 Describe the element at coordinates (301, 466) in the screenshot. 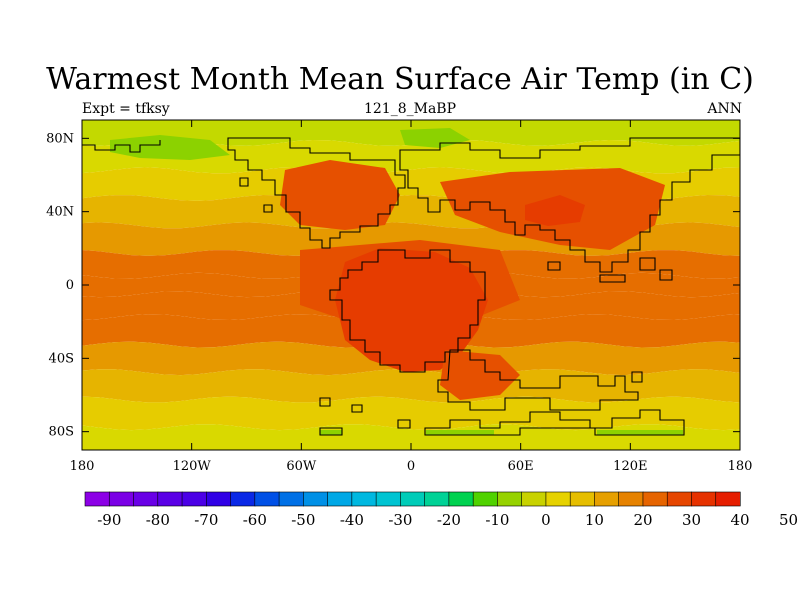

I see `x-tick-label: 60W` at that location.